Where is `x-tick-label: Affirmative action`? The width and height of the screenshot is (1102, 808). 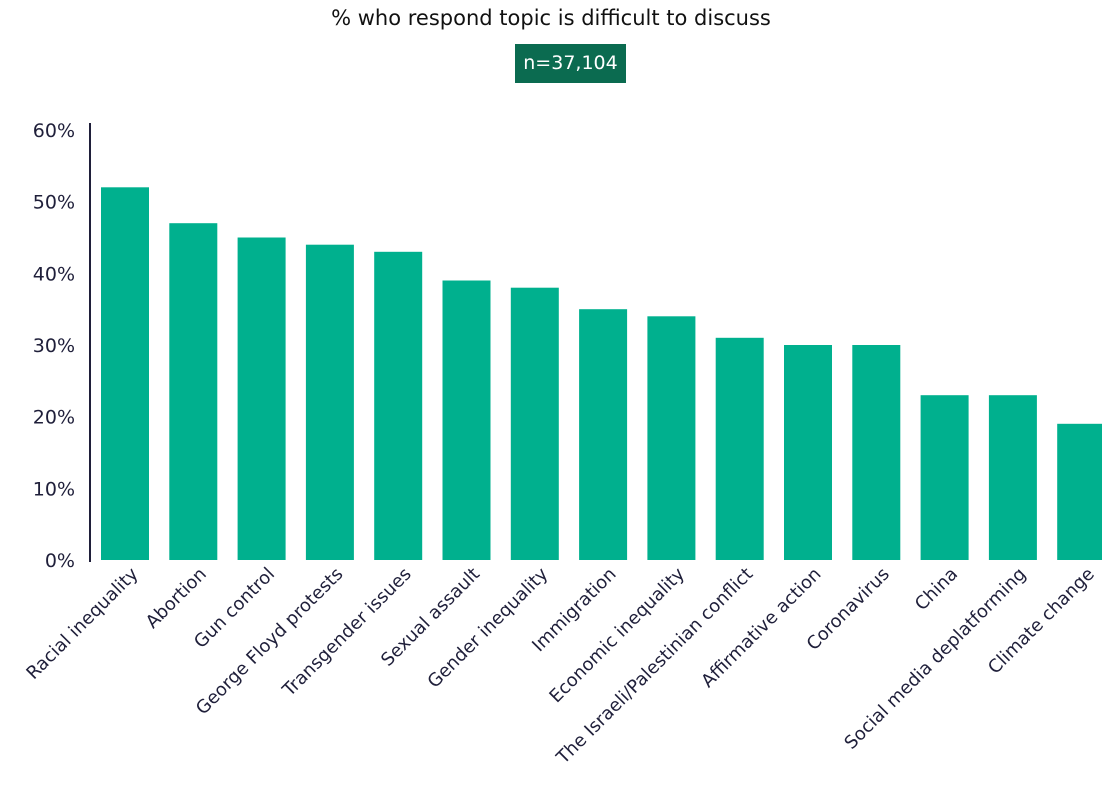 x-tick-label: Affirmative action is located at coordinates (761, 628).